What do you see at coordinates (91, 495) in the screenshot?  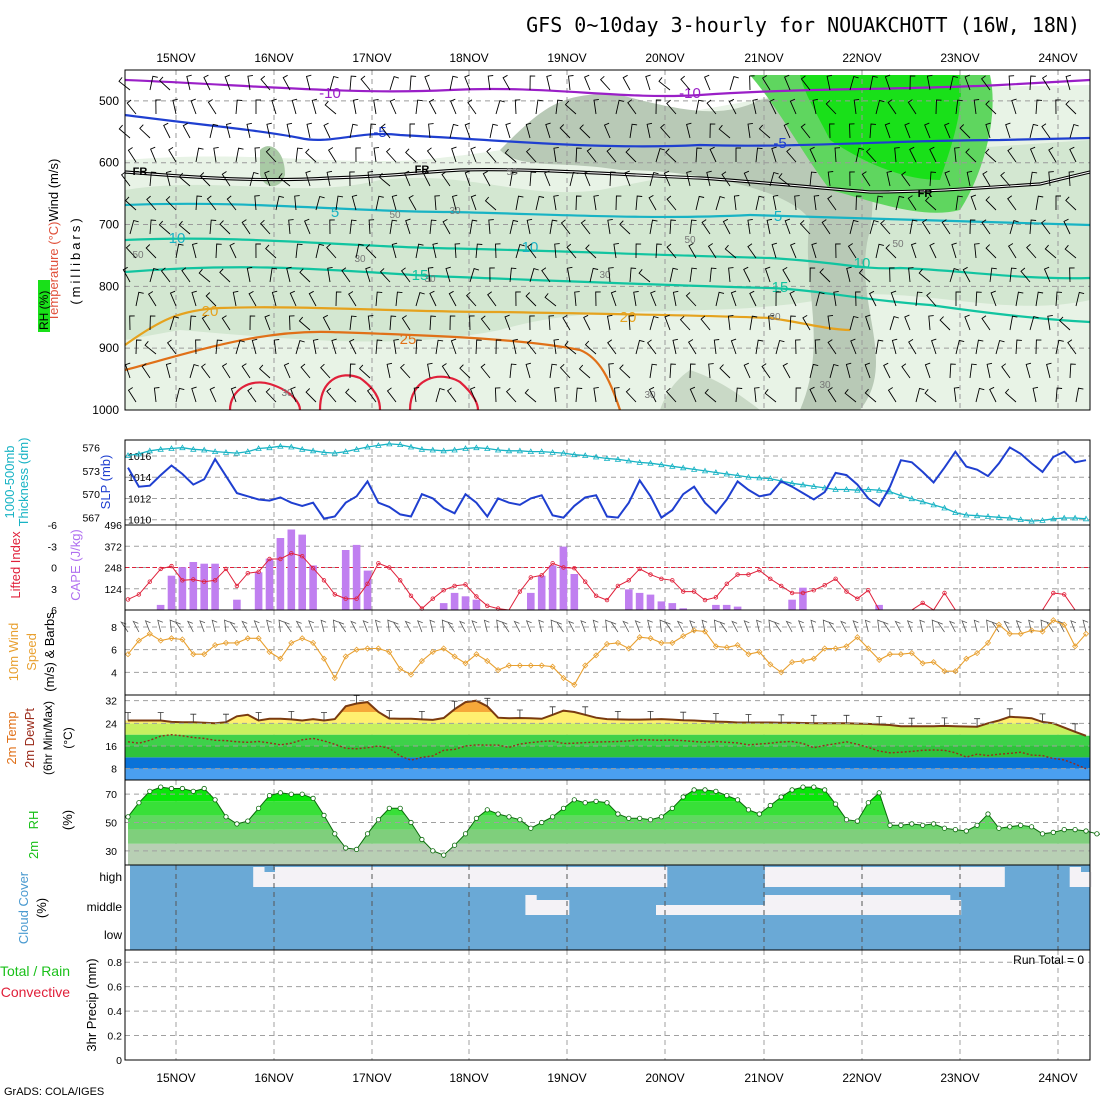 I see `thickness-tick-label: 570` at bounding box center [91, 495].